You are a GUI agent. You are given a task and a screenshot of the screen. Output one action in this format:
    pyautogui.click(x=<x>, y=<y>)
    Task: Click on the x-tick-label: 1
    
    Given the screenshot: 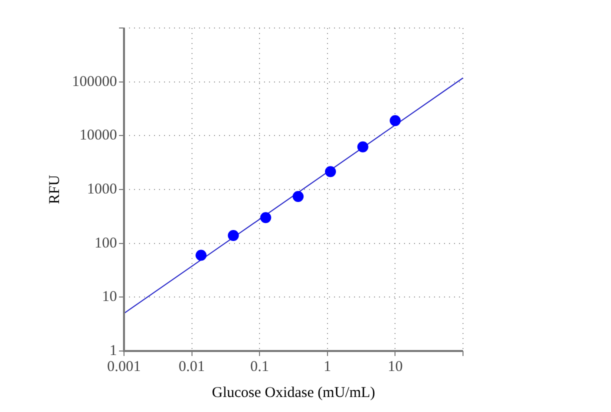 What is the action you would take?
    pyautogui.click(x=328, y=366)
    